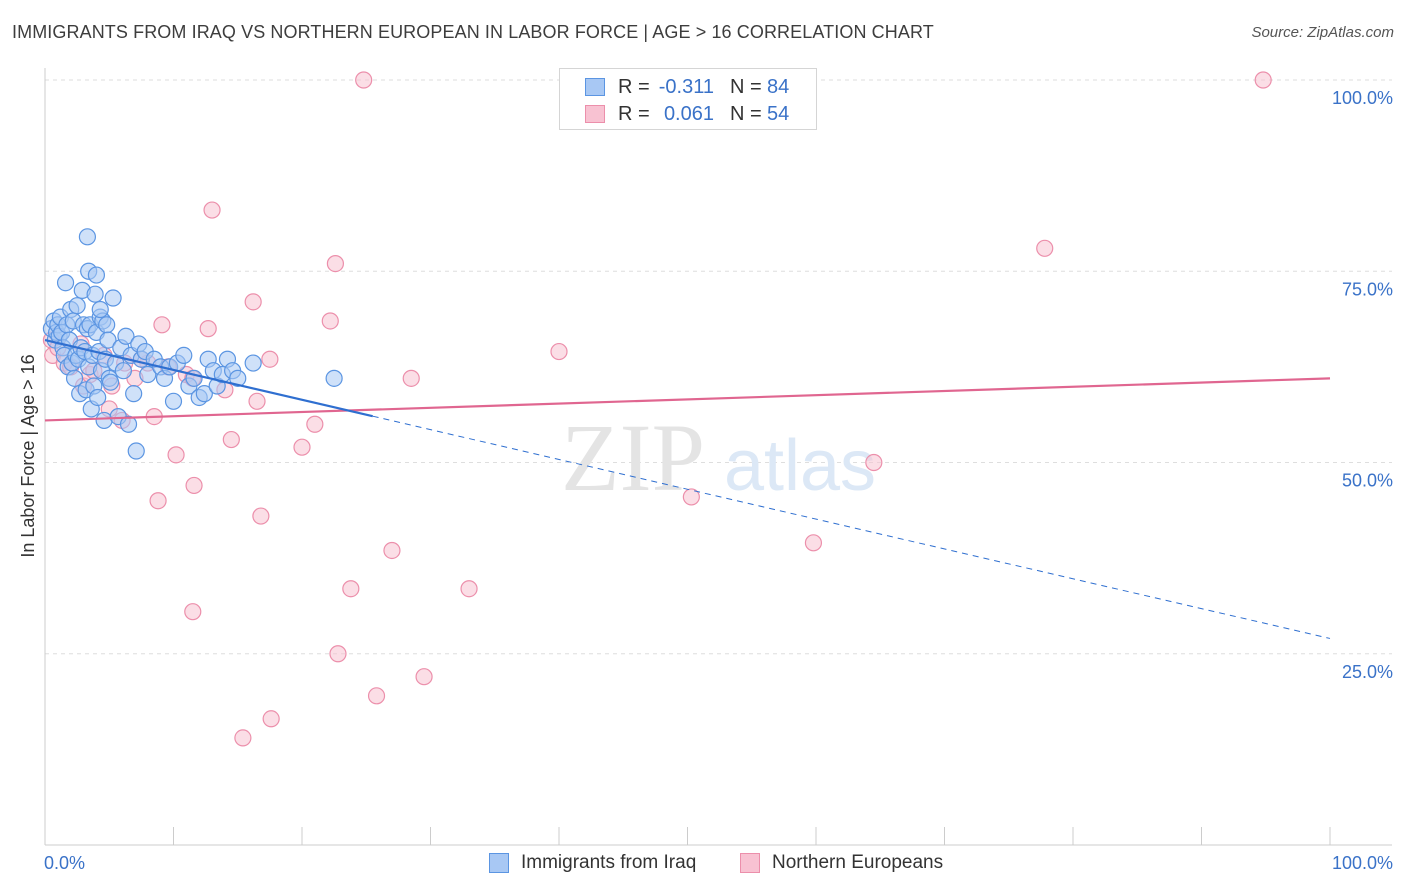 This screenshot has height=892, width=1406. I want to click on y-tick-label: 75.0%, so click(1367, 289).